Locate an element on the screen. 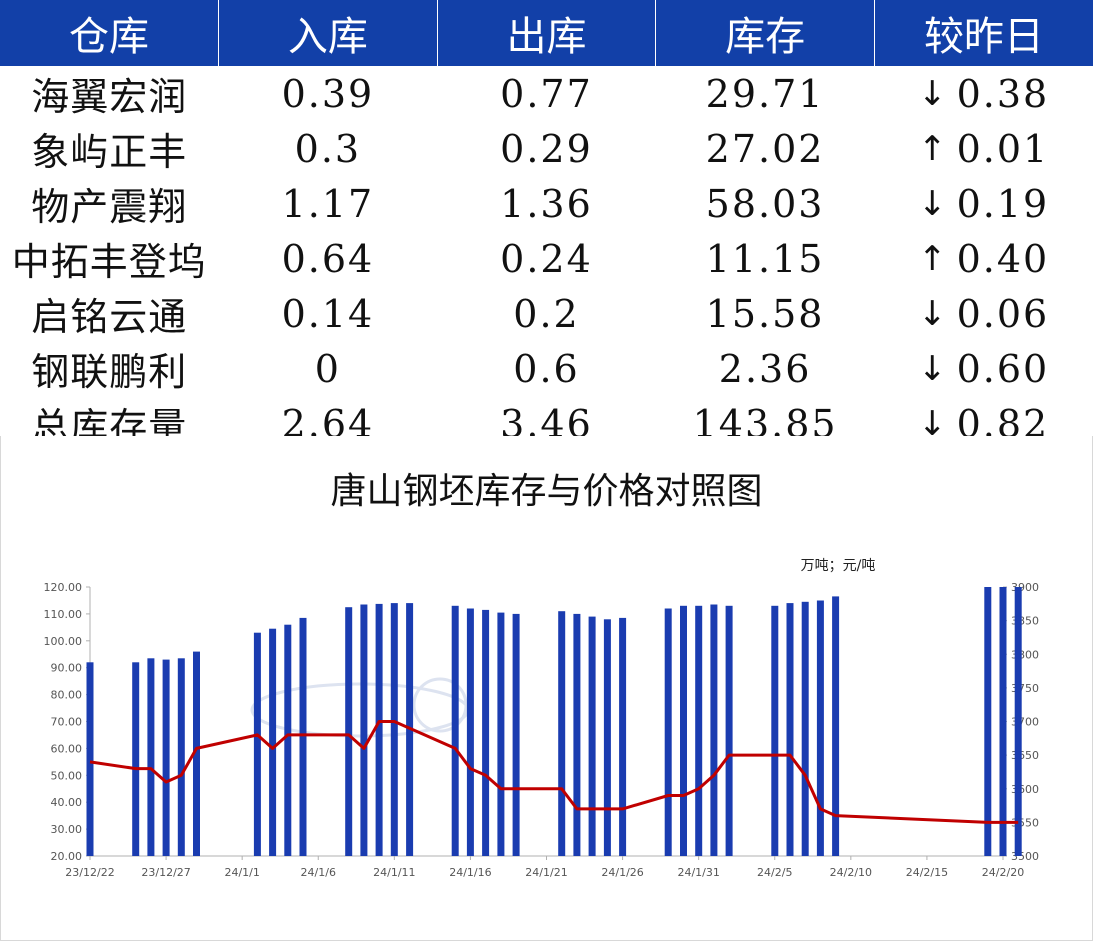 This screenshot has width=1093, height=942. x-tick-label: 23/12/22 is located at coordinates (89, 872).